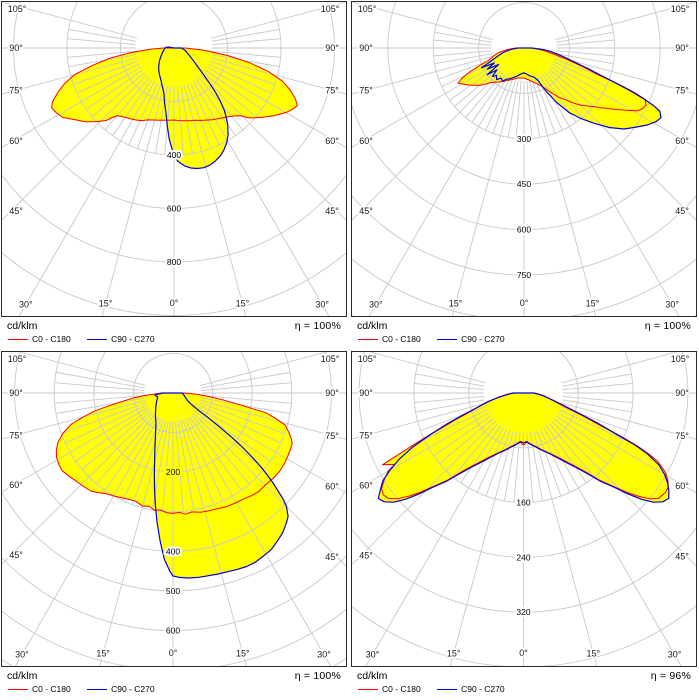 This screenshot has width=699, height=700. Describe the element at coordinates (524, 682) in the screenshot. I see `legend-bottom-right: cd/klm η = 96% C0 - C180 C90 - C270` at that location.